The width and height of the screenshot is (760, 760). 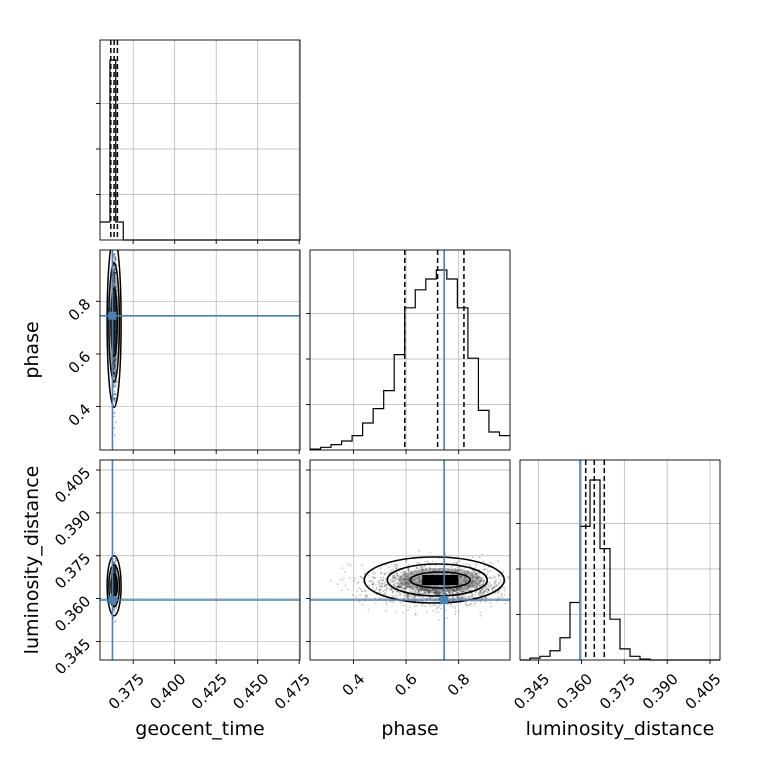 I want to click on contour-line, so click(x=437, y=580).